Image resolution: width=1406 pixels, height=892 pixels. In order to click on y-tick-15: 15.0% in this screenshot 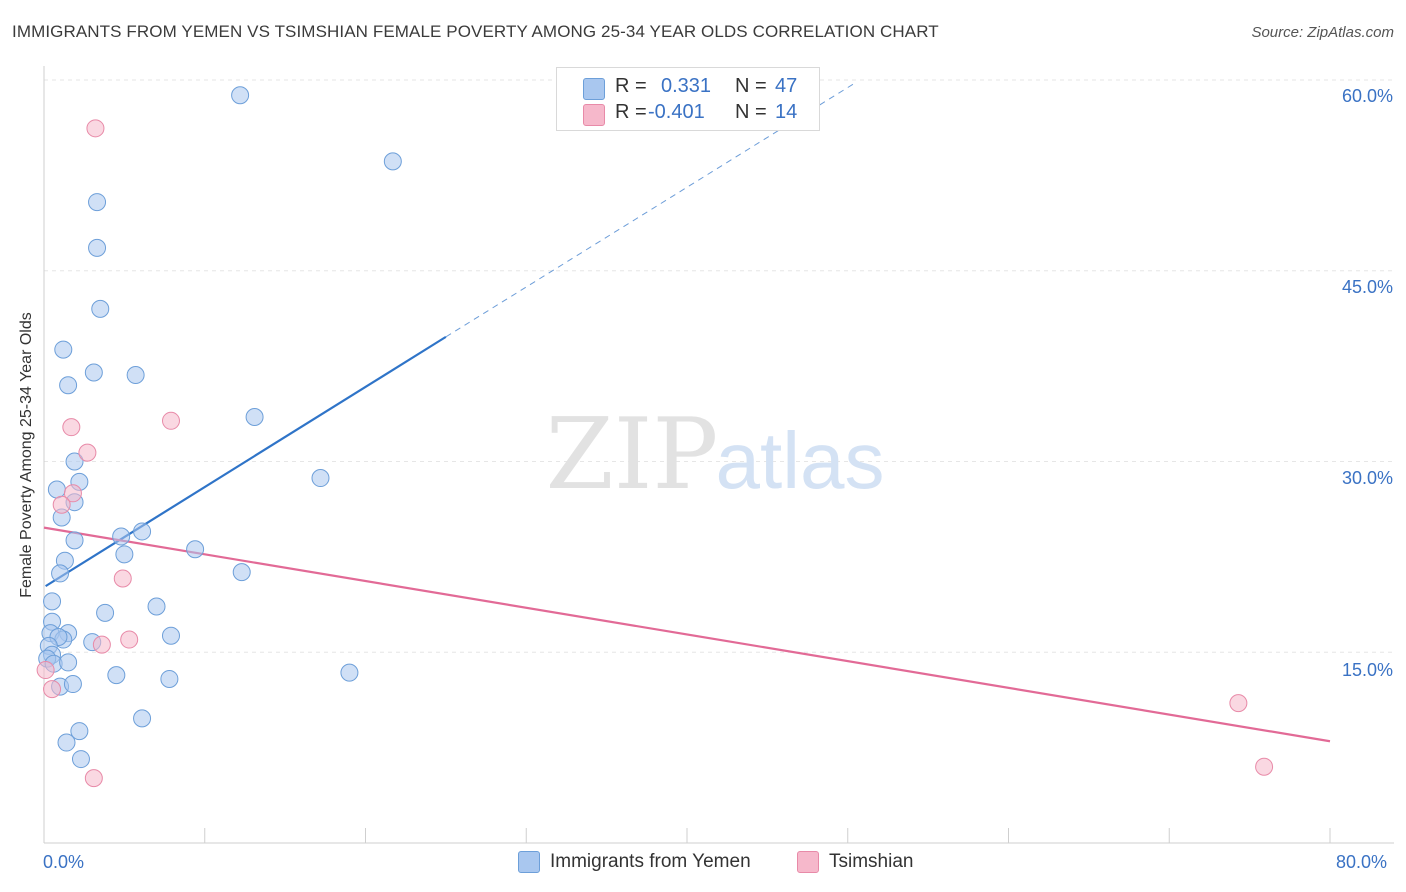, I will do `click(1367, 670)`.